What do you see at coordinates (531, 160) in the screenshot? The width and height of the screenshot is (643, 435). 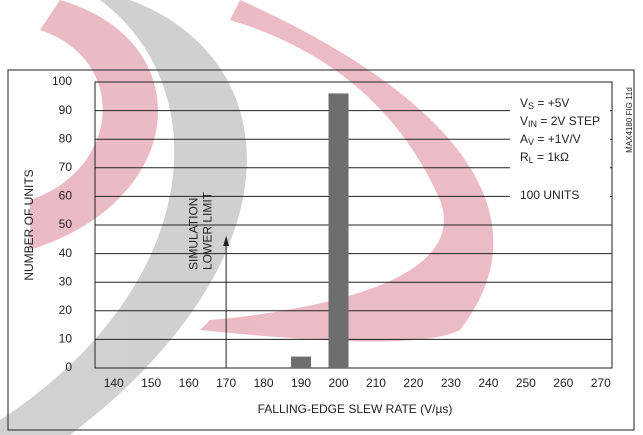 I see `condition-subscript: L` at bounding box center [531, 160].